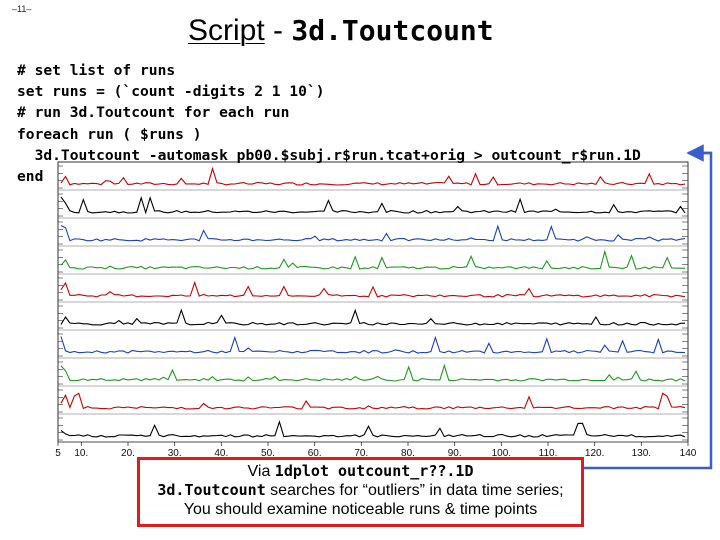  I want to click on x-tick-label: 10., so click(81, 453).